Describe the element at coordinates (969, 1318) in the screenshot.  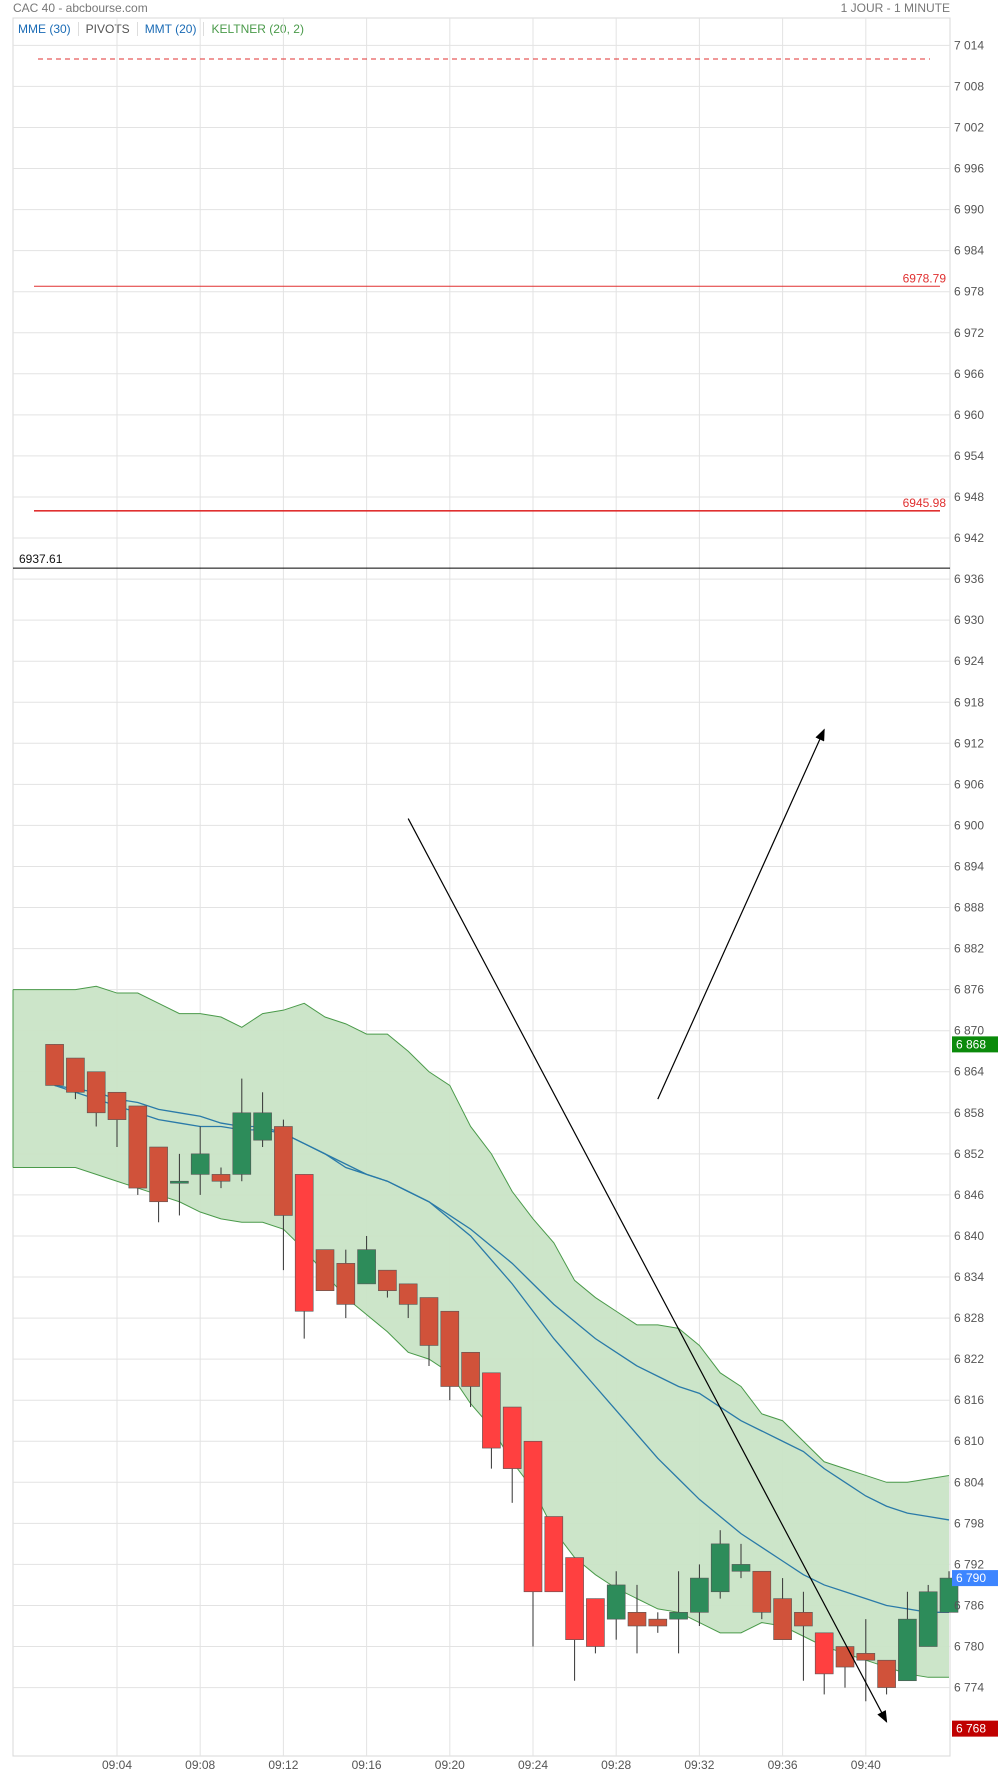
I see `y-tick-label: 6 828` at that location.